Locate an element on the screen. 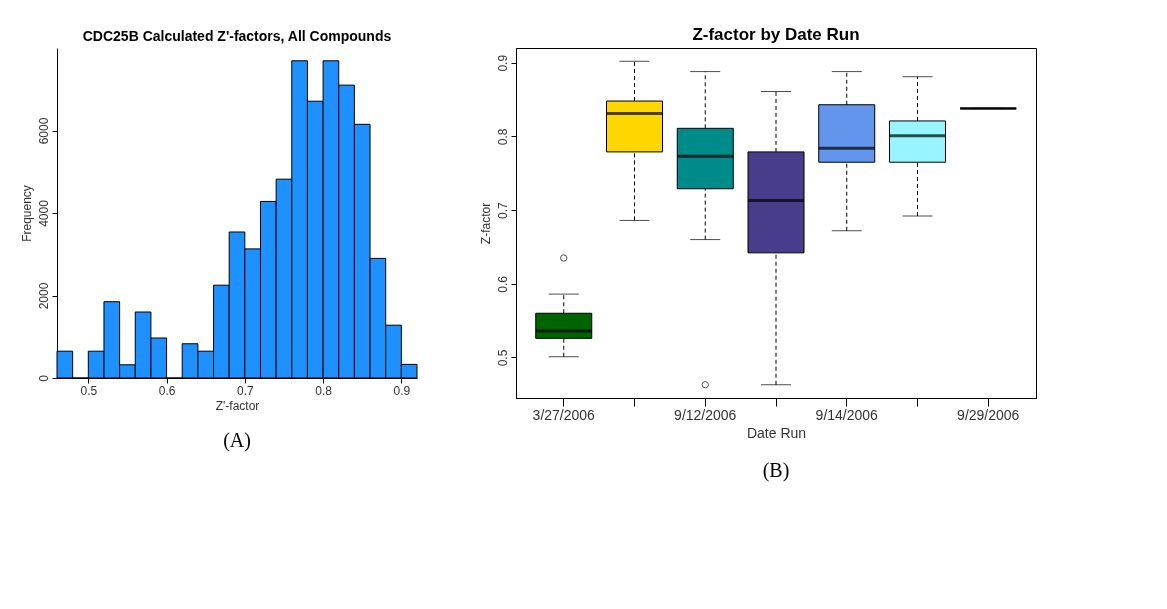 This screenshot has height=609, width=1167. x-axis-title: Date Run is located at coordinates (776, 432).